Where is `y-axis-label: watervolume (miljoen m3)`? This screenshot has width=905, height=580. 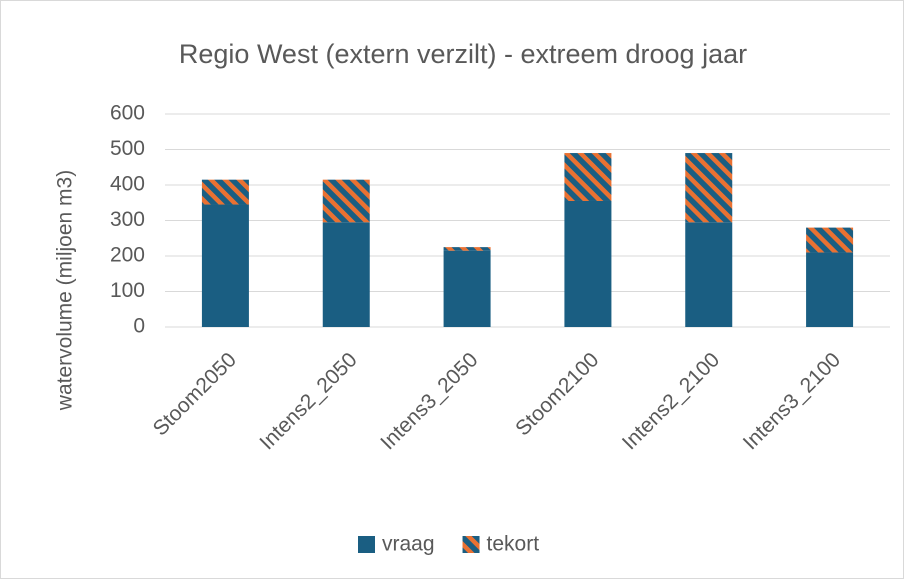
y-axis-label: watervolume (miljoen m3) is located at coordinates (65, 290).